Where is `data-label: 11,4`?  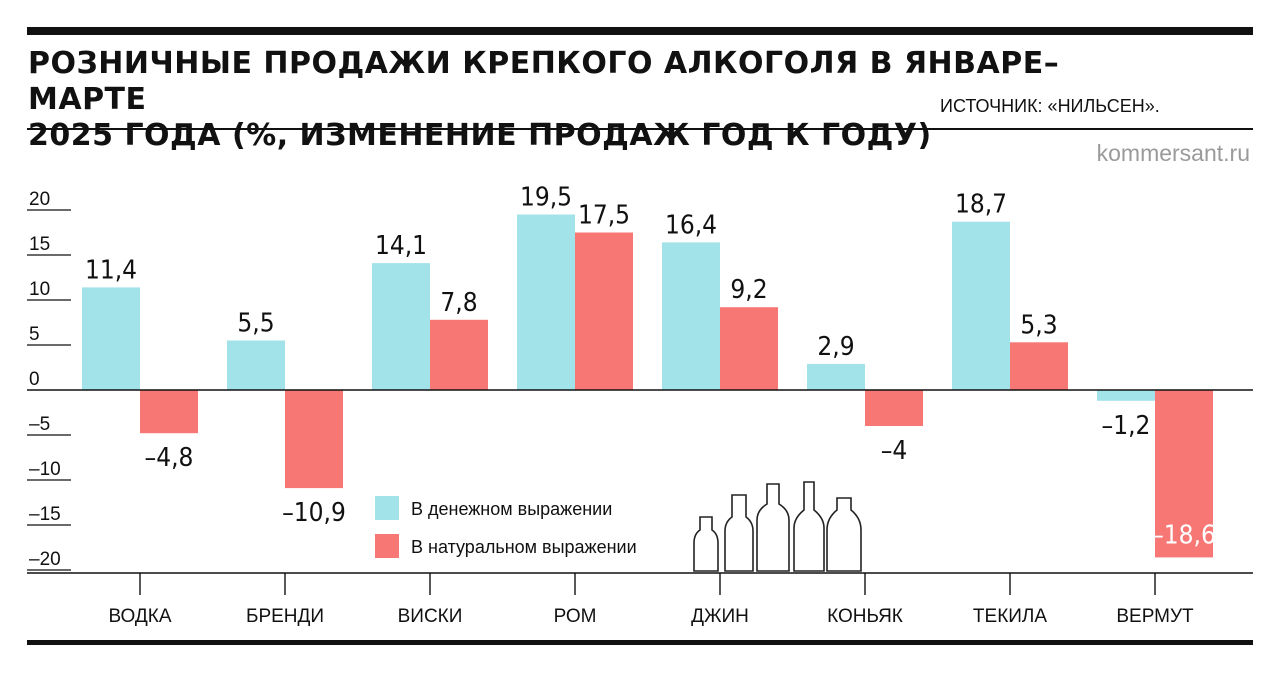 data-label: 11,4 is located at coordinates (111, 270).